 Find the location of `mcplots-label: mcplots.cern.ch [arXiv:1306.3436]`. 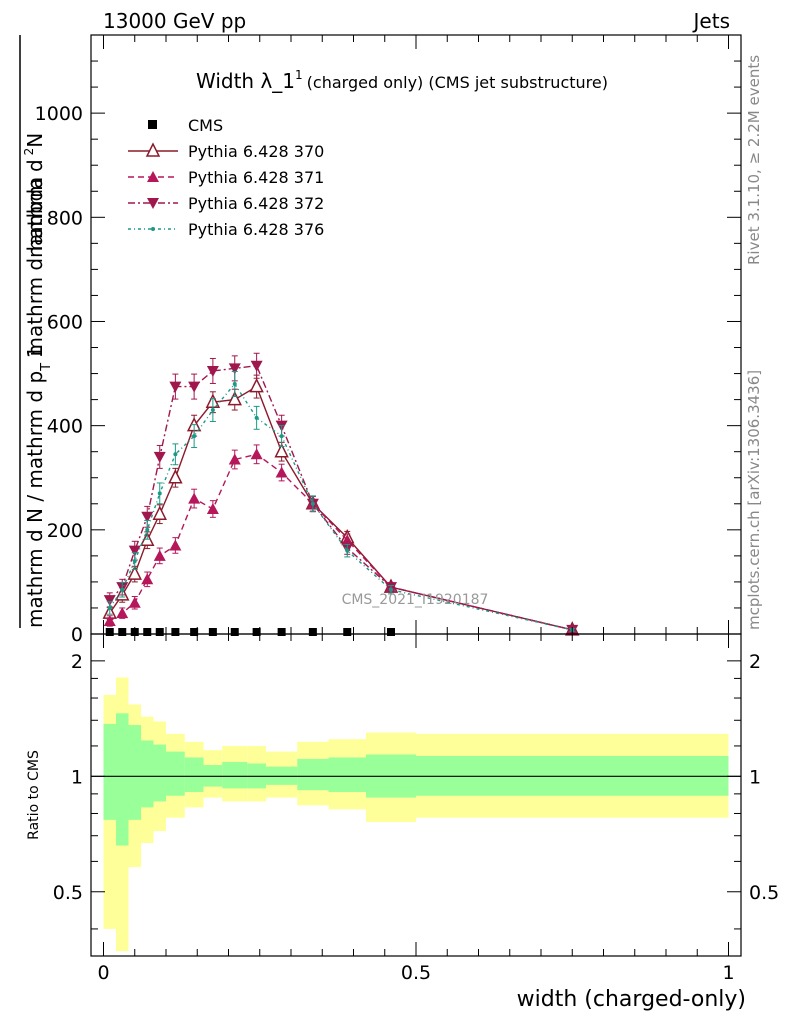

mcplots-label: mcplots.cern.ch [arXiv:1306.3436] is located at coordinates (754, 500).